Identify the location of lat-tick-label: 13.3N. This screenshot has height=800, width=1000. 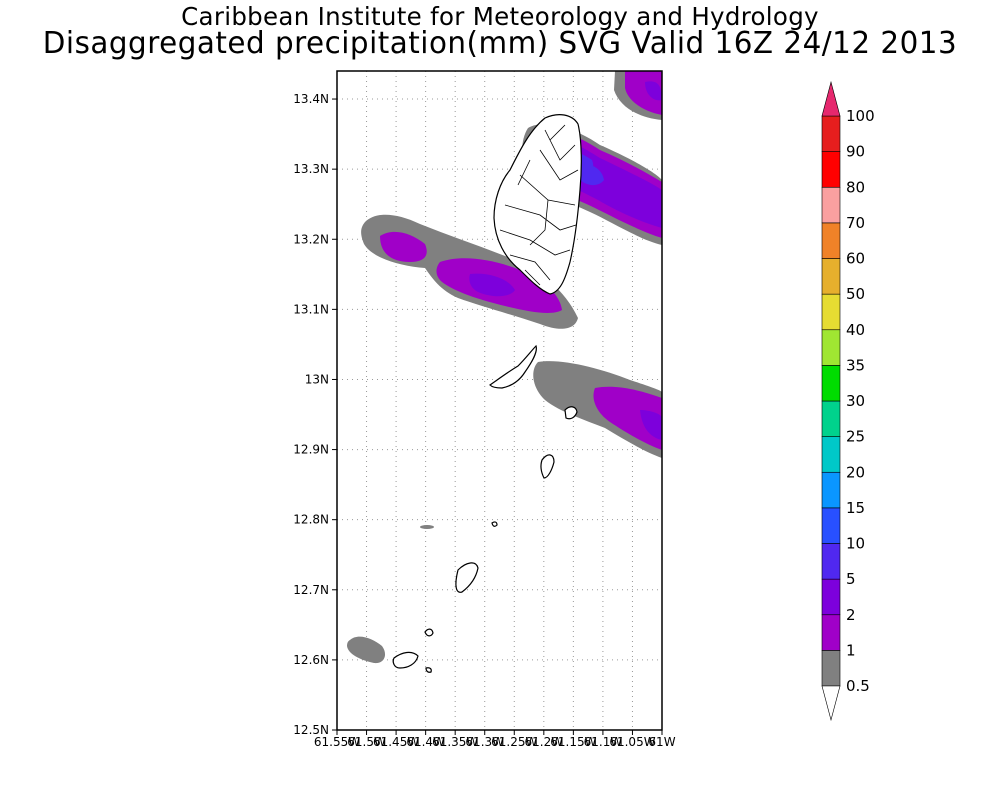
(311, 169).